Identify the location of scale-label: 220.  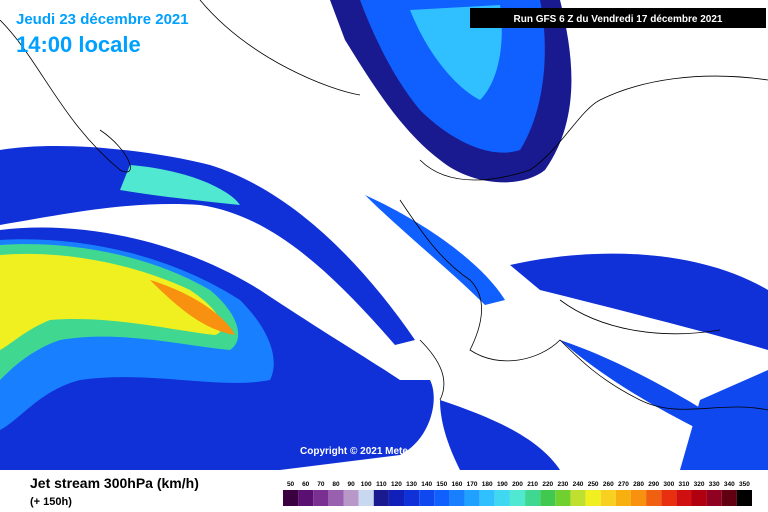
(547, 484).